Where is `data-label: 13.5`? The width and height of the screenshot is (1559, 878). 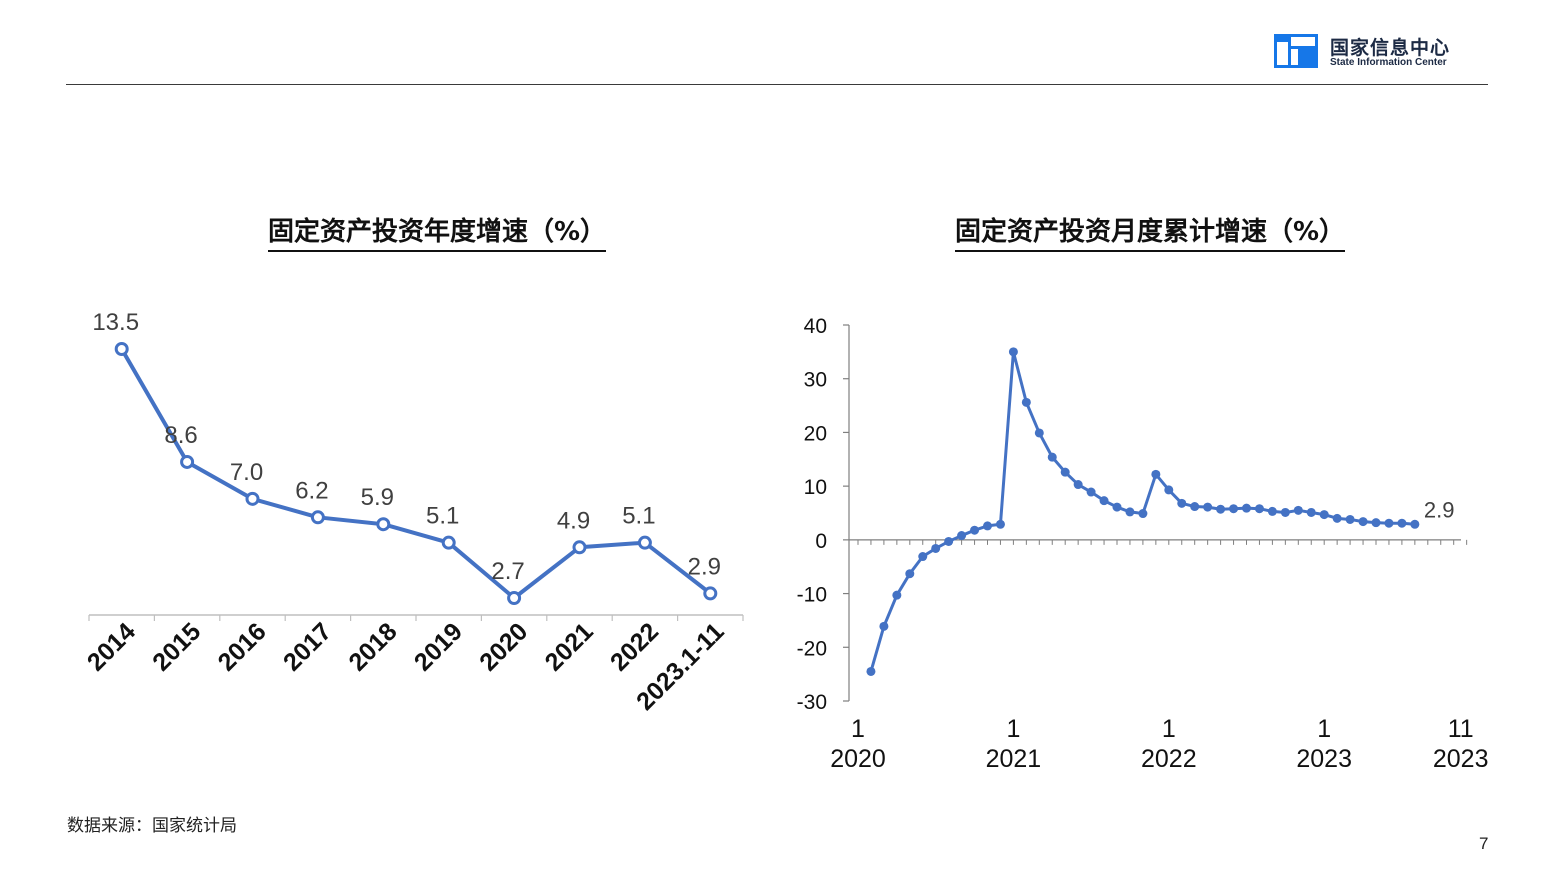
data-label: 13.5 is located at coordinates (115, 322).